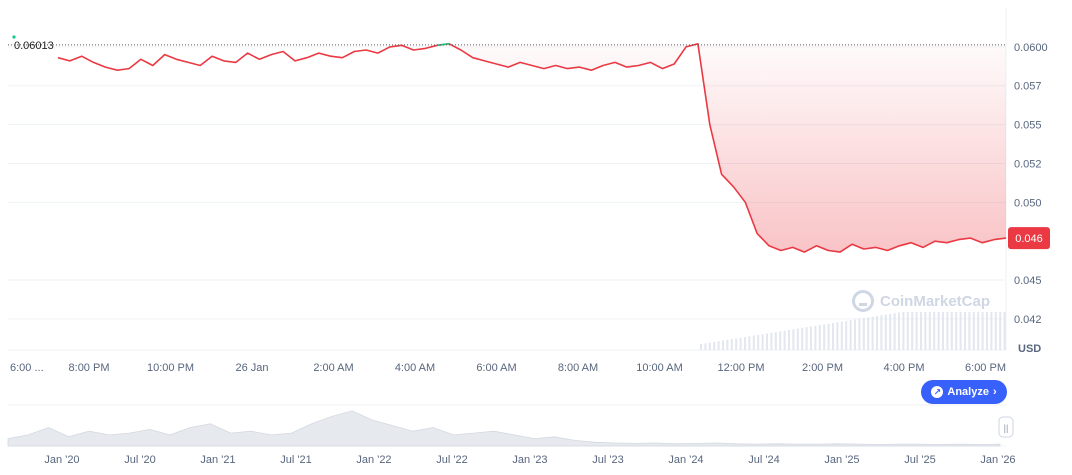  Describe the element at coordinates (1028, 164) in the screenshot. I see `y-tick-label: 0.052` at that location.